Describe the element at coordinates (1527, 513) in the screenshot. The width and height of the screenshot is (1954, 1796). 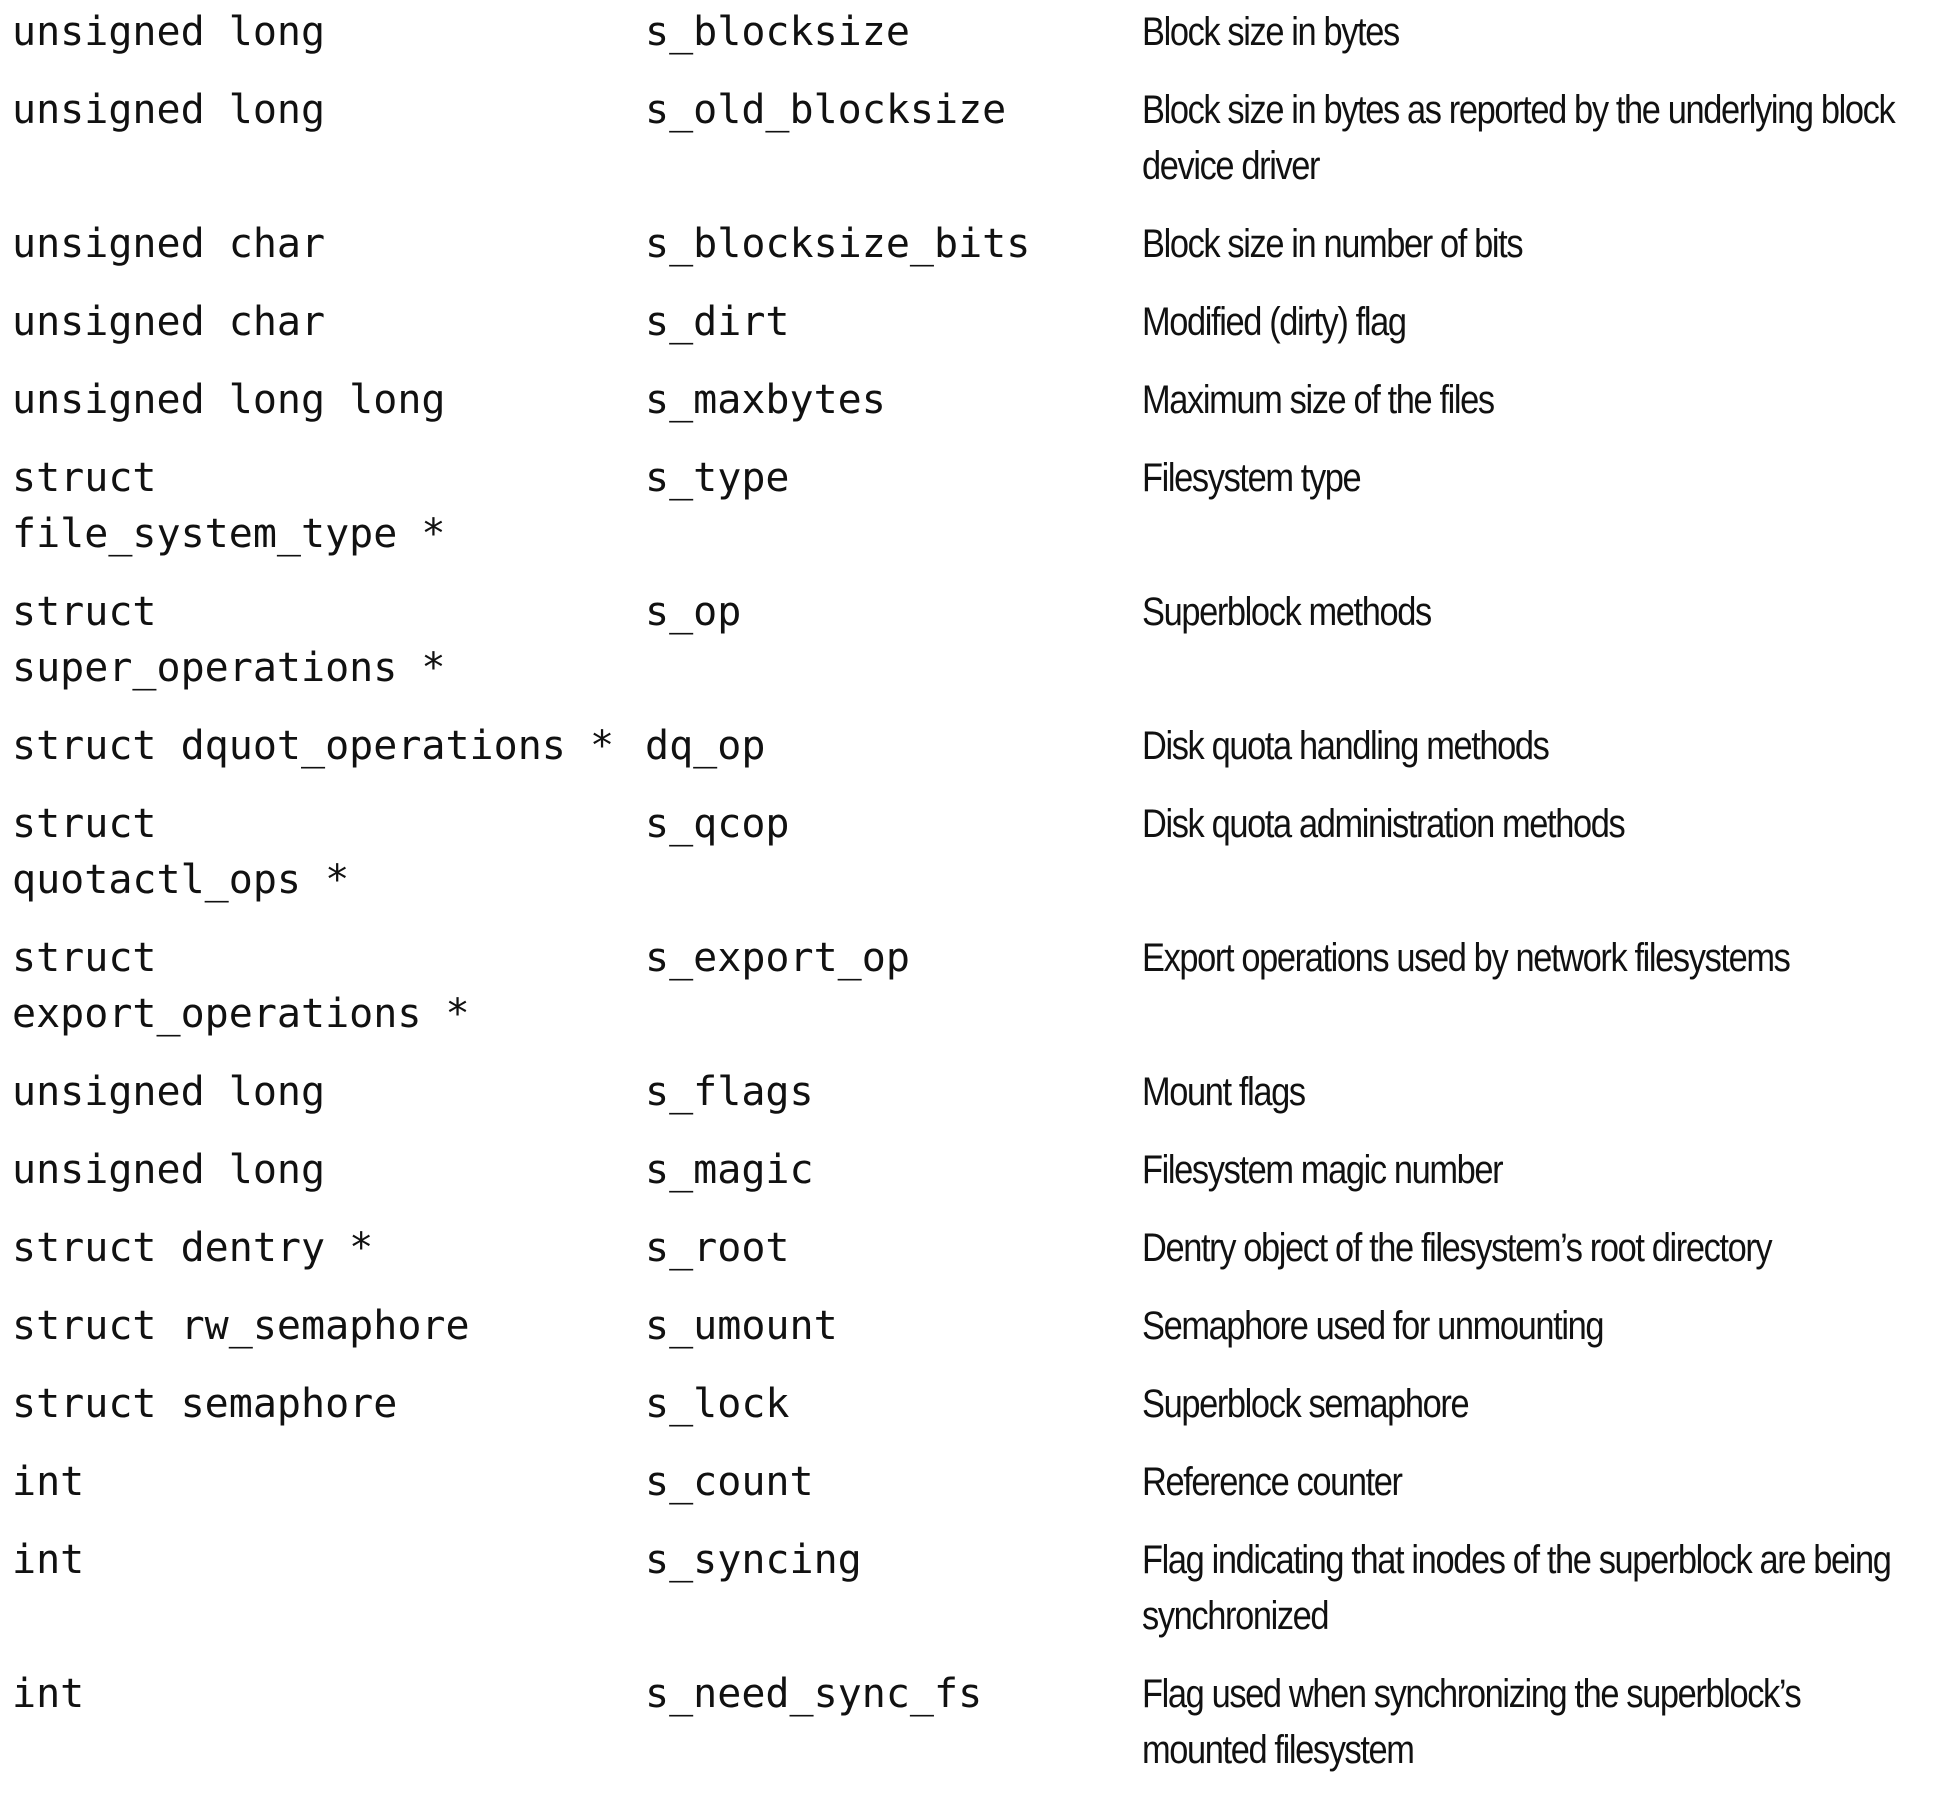
I see `description-cell: Filesystem type` at that location.